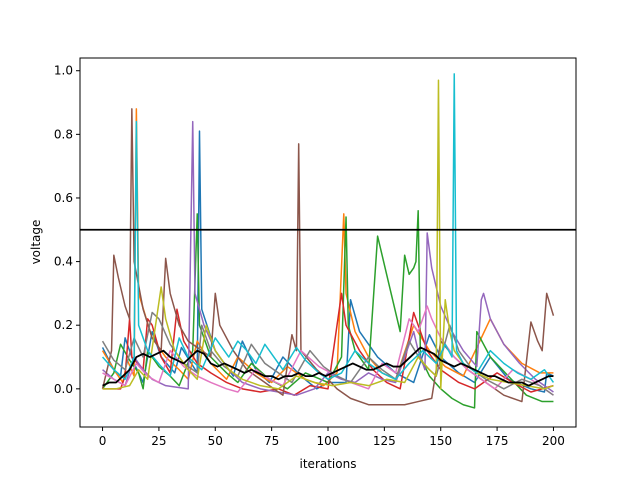 Image resolution: width=640 pixels, height=480 pixels. Describe the element at coordinates (440, 441) in the screenshot. I see `x-tick-label: 150` at that location.